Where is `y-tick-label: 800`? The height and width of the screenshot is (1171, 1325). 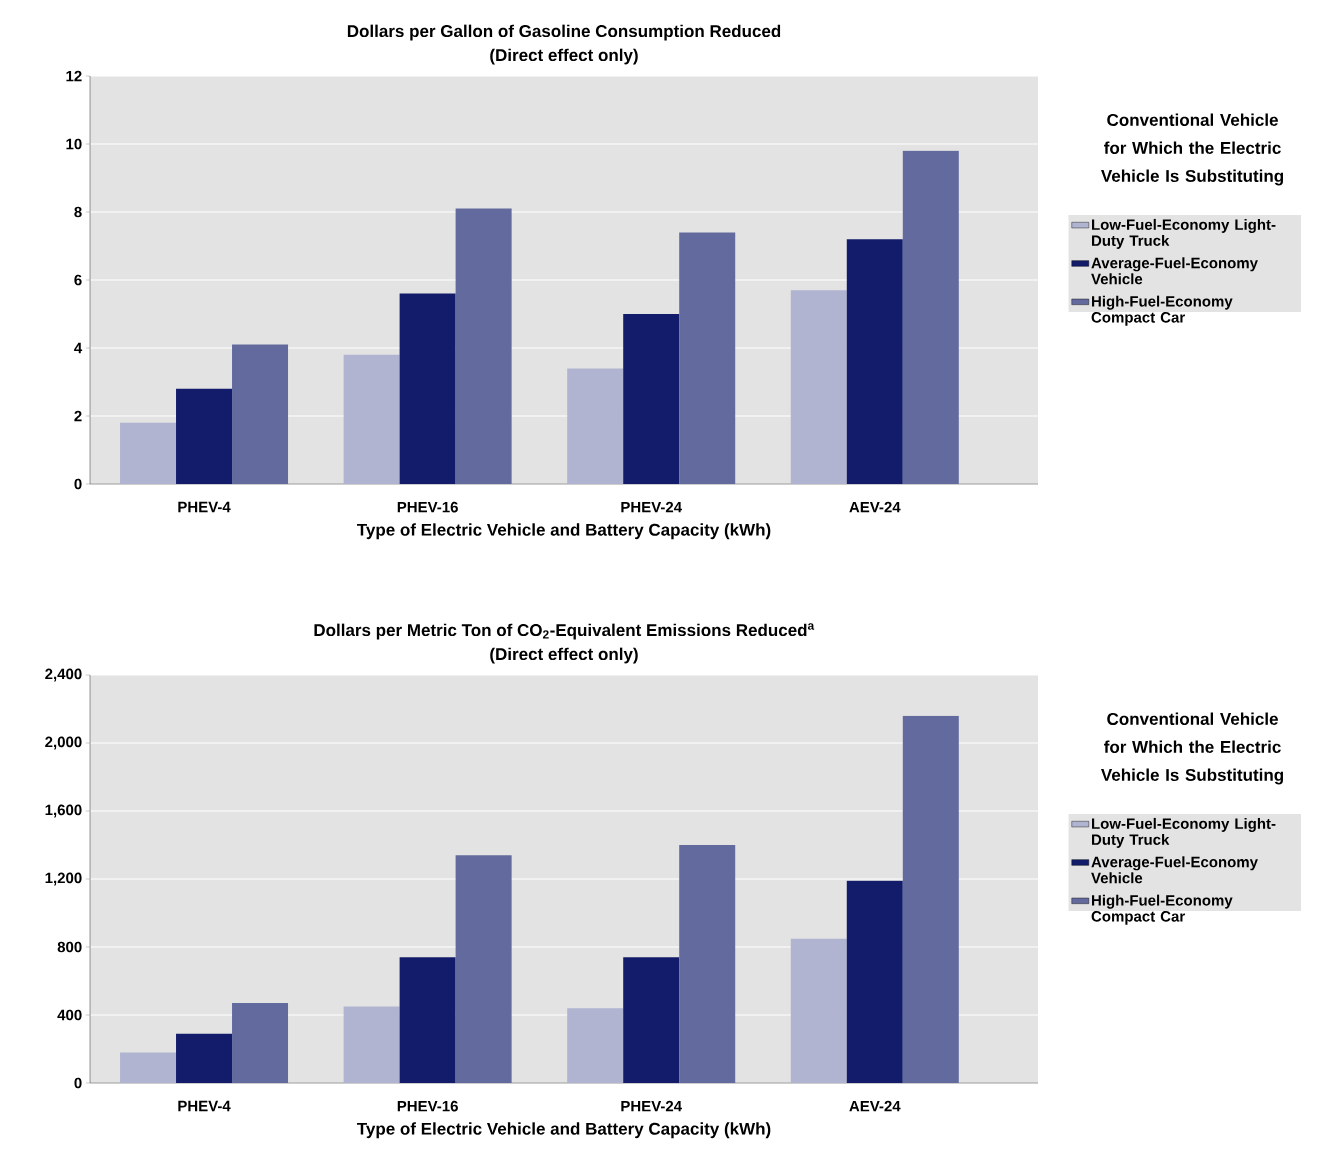 y-tick-label: 800 is located at coordinates (69, 947).